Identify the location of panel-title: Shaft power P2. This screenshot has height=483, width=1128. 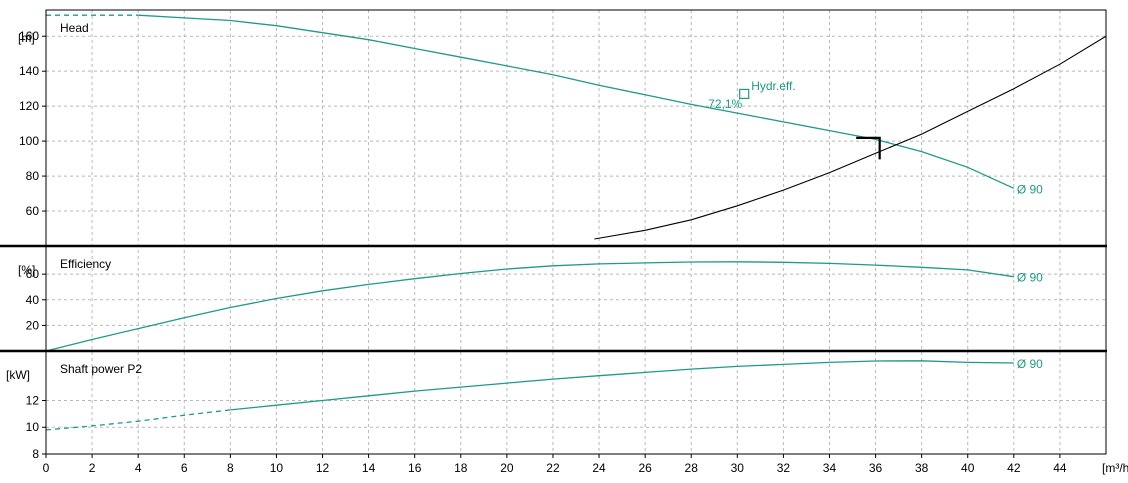
(101, 369).